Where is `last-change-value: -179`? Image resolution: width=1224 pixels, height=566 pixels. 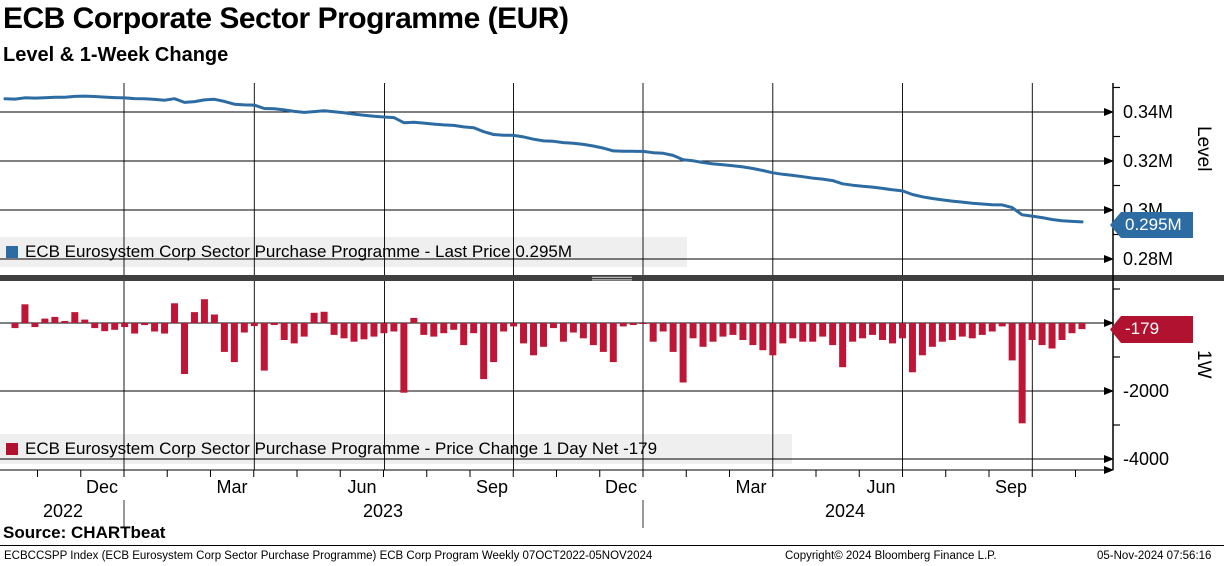 last-change-value: -179 is located at coordinates (1142, 328).